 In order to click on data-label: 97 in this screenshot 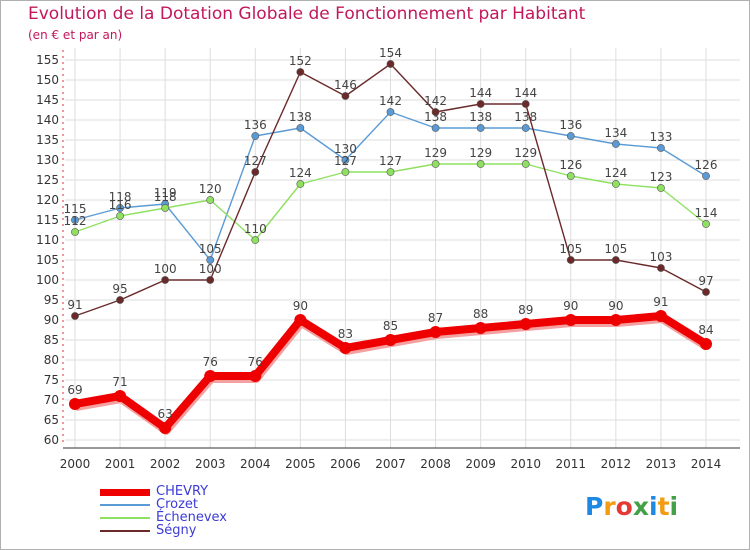, I will do `click(705, 281)`.